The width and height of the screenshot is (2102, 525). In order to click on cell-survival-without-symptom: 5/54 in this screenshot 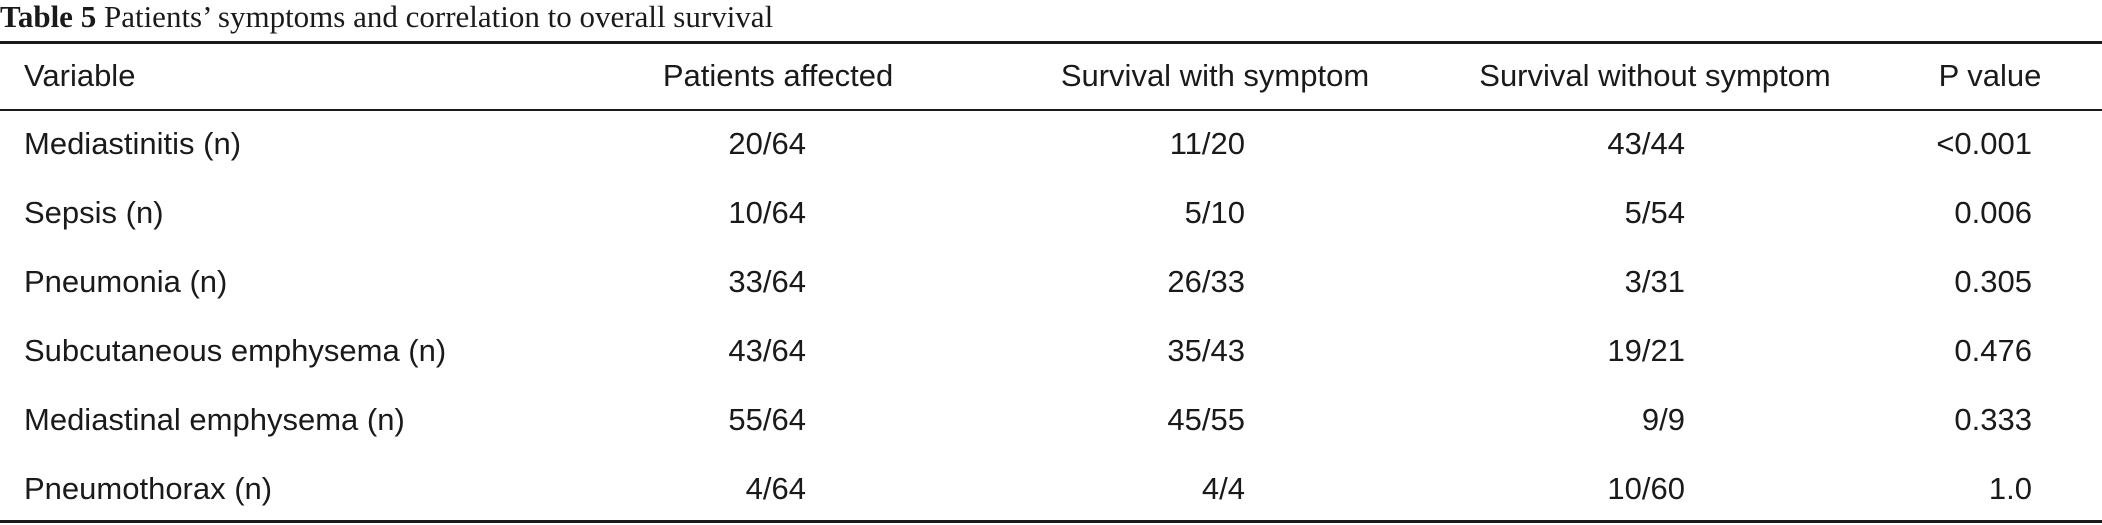, I will do `click(1654, 212)`.